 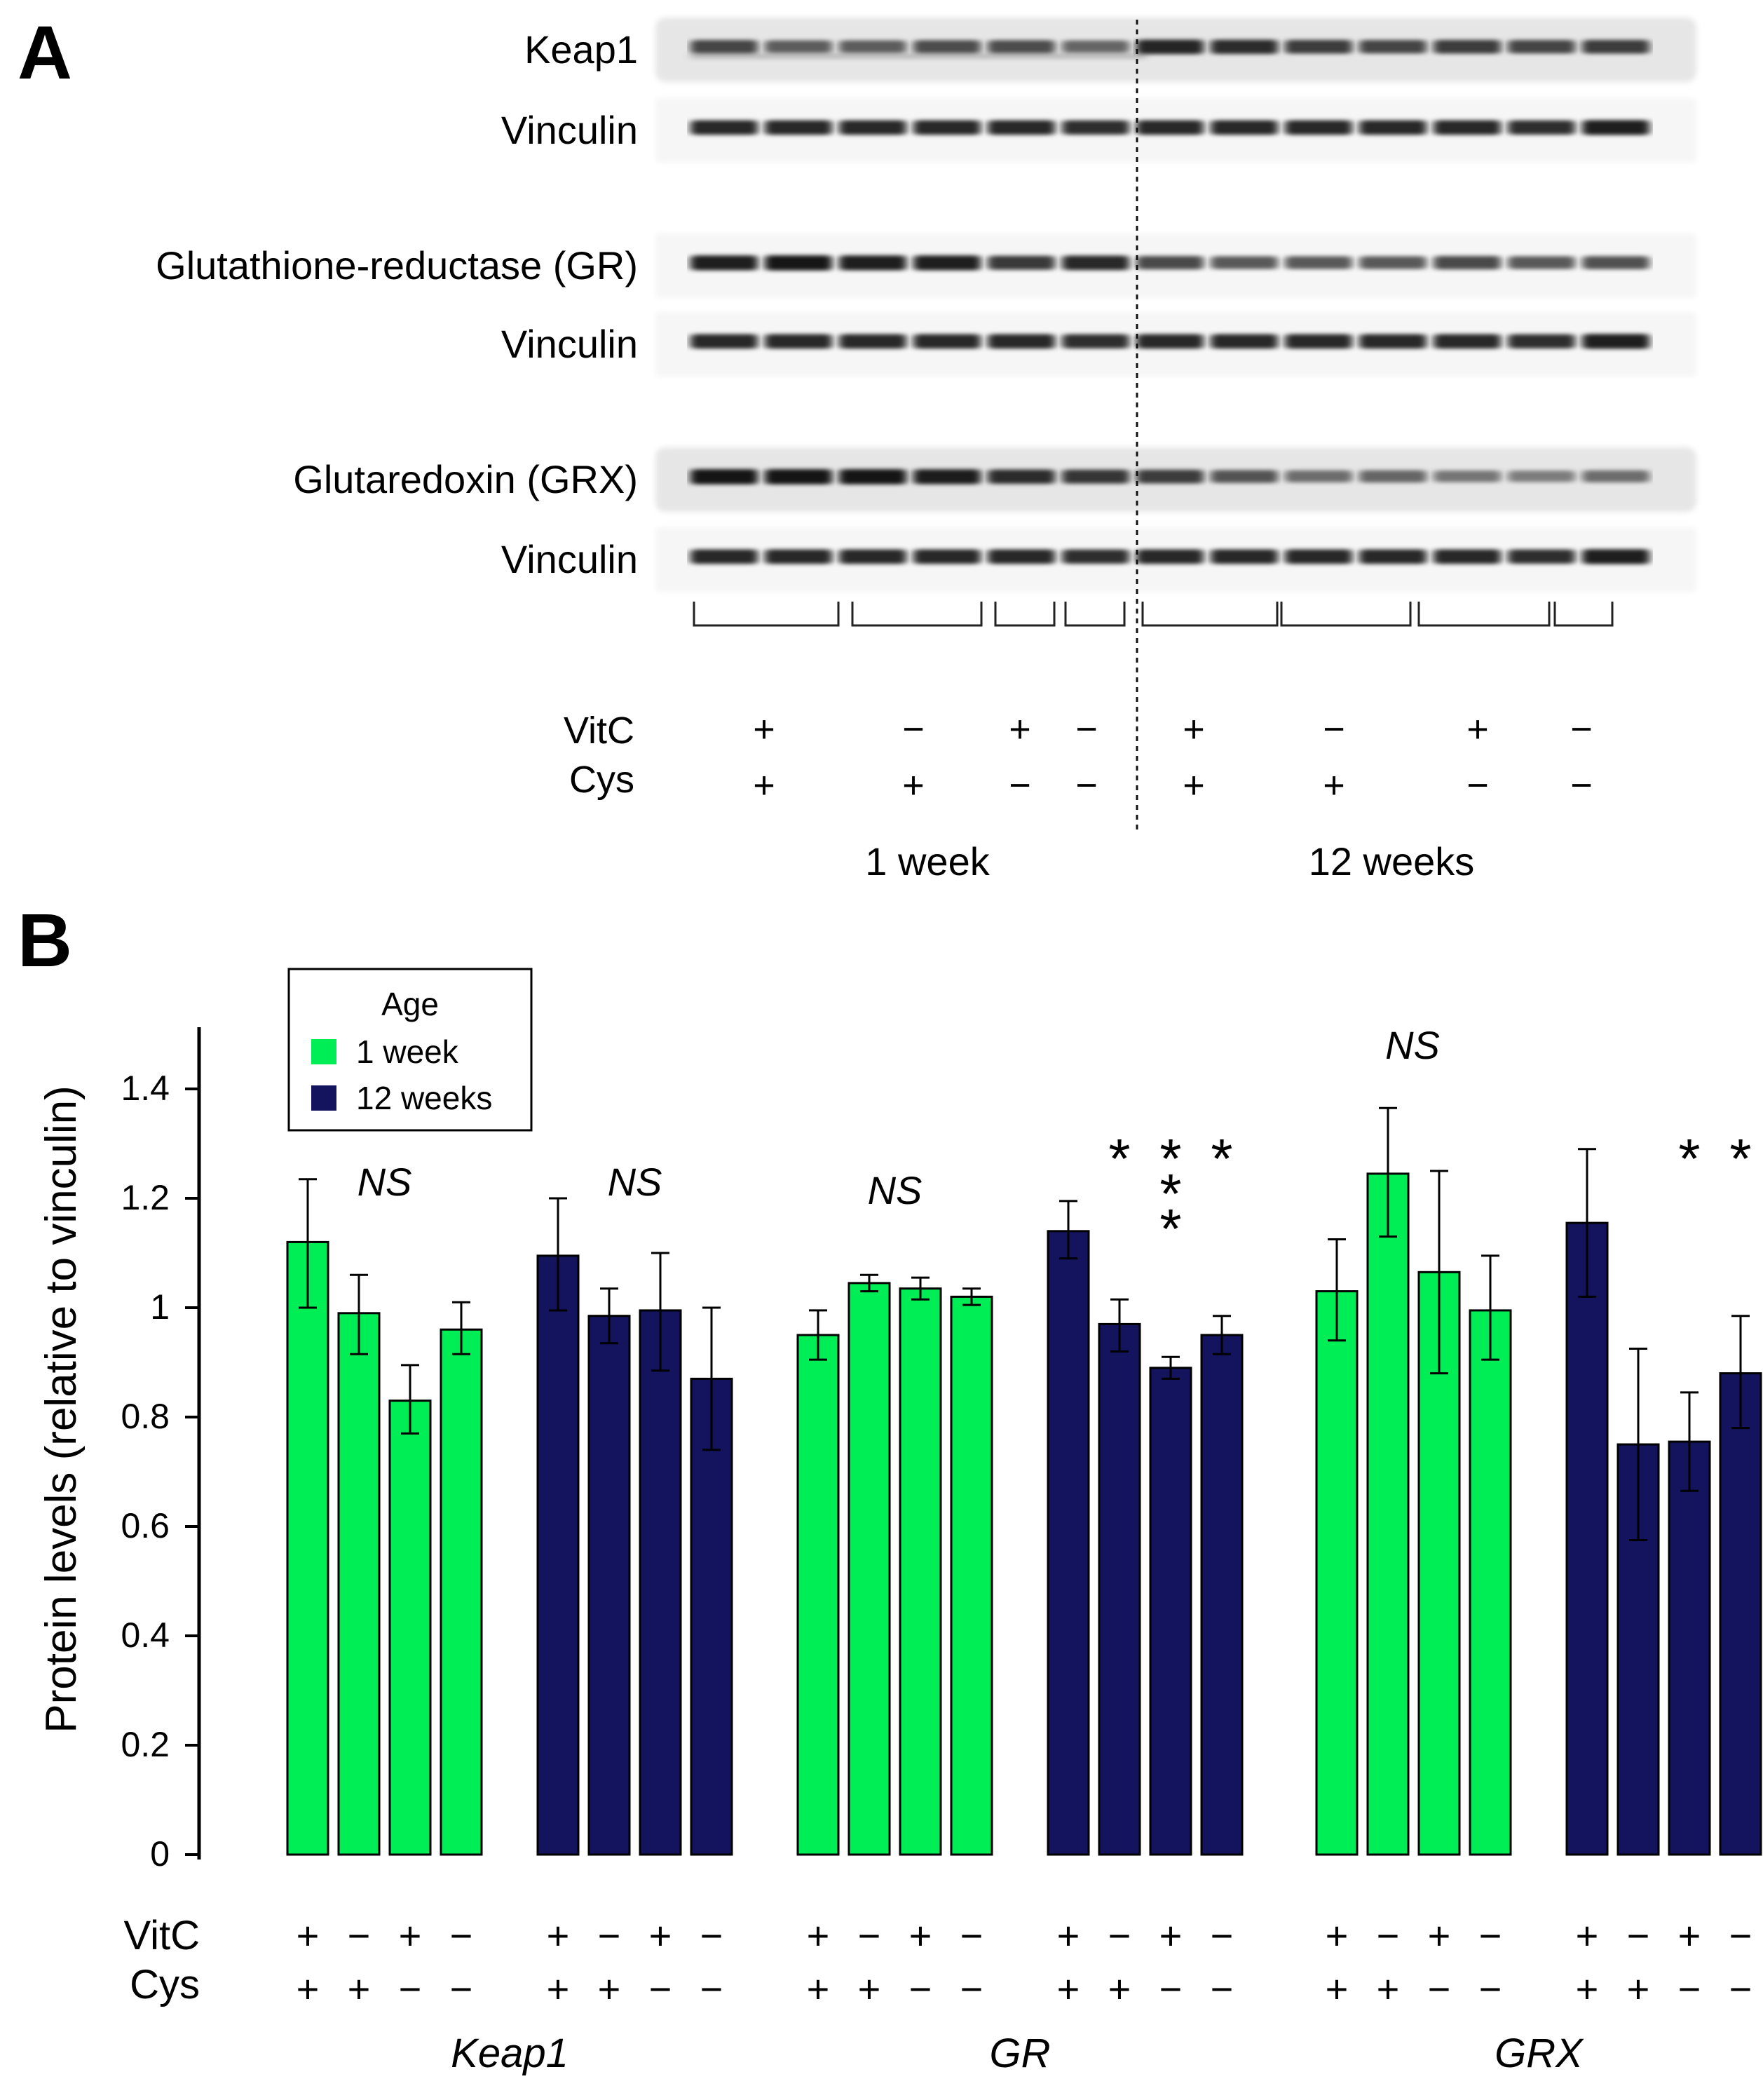 I want to click on blot-row-glutaredoxin-grx-4: Glutaredoxin (GRX), so click(x=994, y=479).